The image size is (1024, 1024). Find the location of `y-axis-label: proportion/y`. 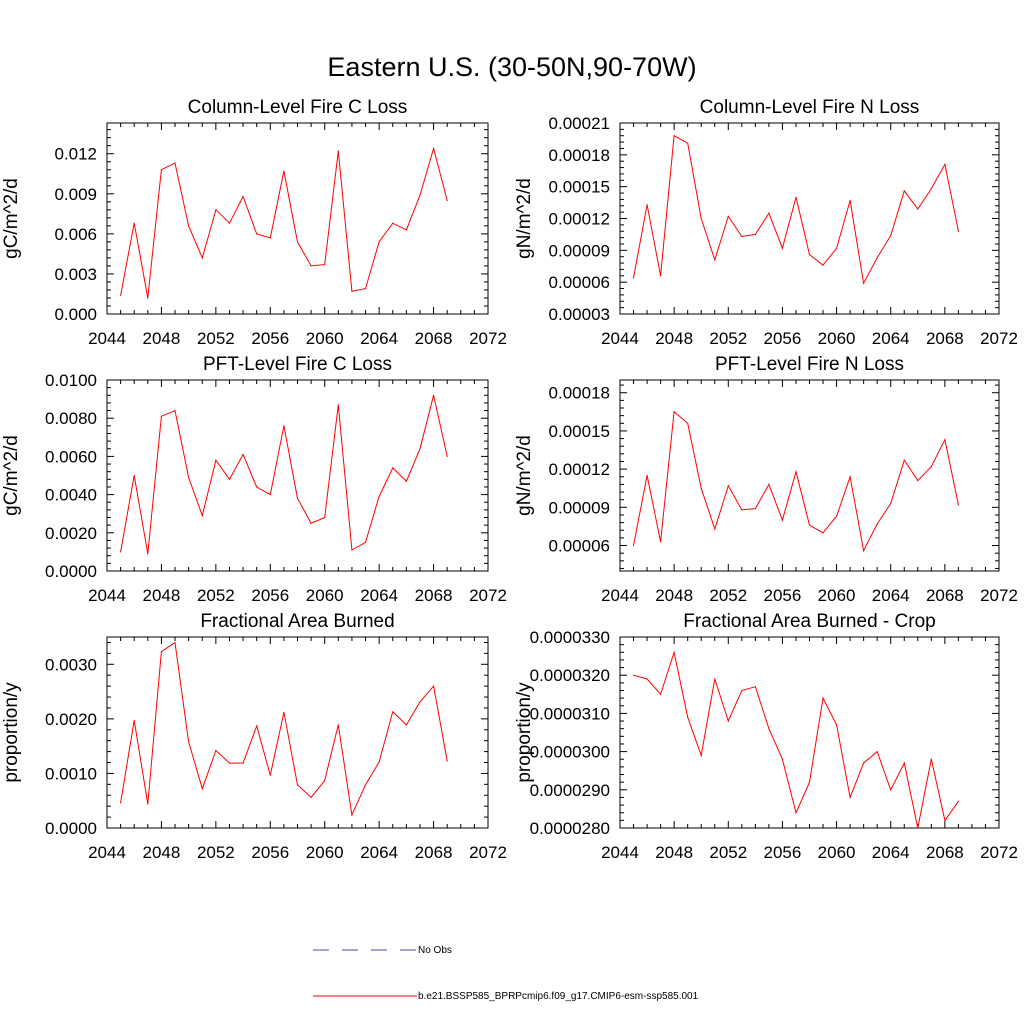

y-axis-label: proportion/y is located at coordinates (524, 732).